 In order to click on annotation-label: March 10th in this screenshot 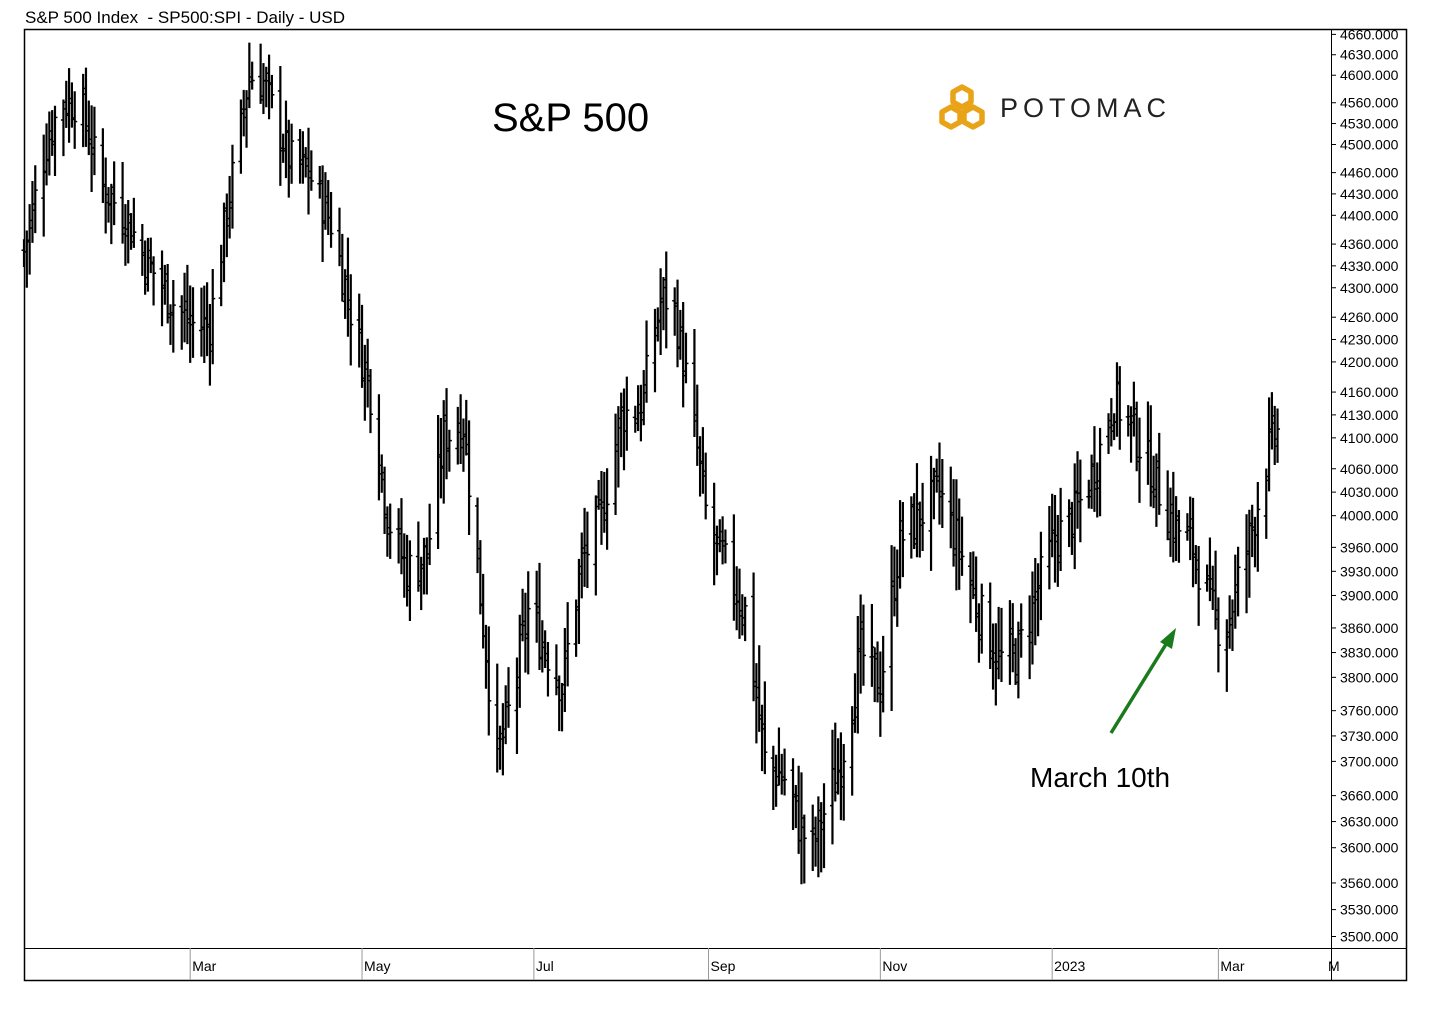, I will do `click(1100, 777)`.